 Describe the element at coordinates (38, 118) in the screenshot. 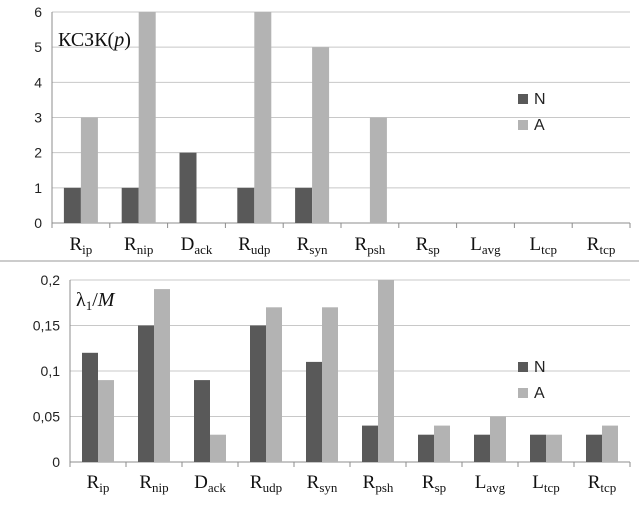

I see `y-tick-label: 3` at that location.